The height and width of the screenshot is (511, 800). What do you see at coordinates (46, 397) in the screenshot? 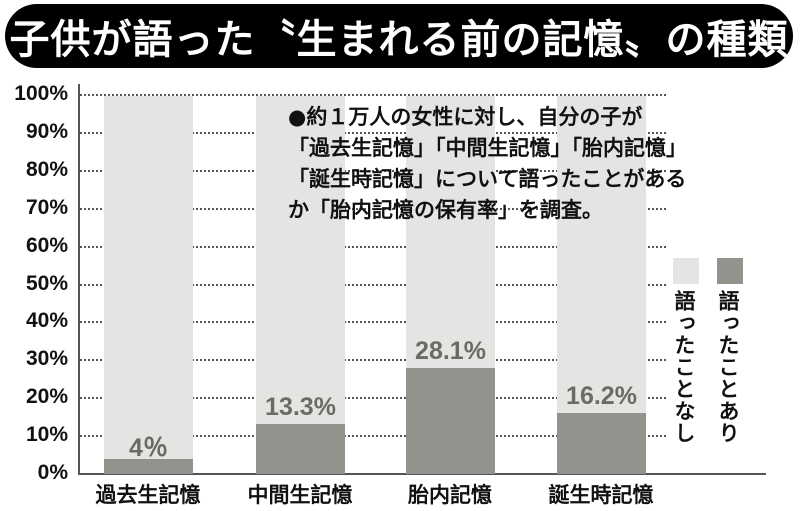
I see `y-tick-label: 20%` at bounding box center [46, 397].